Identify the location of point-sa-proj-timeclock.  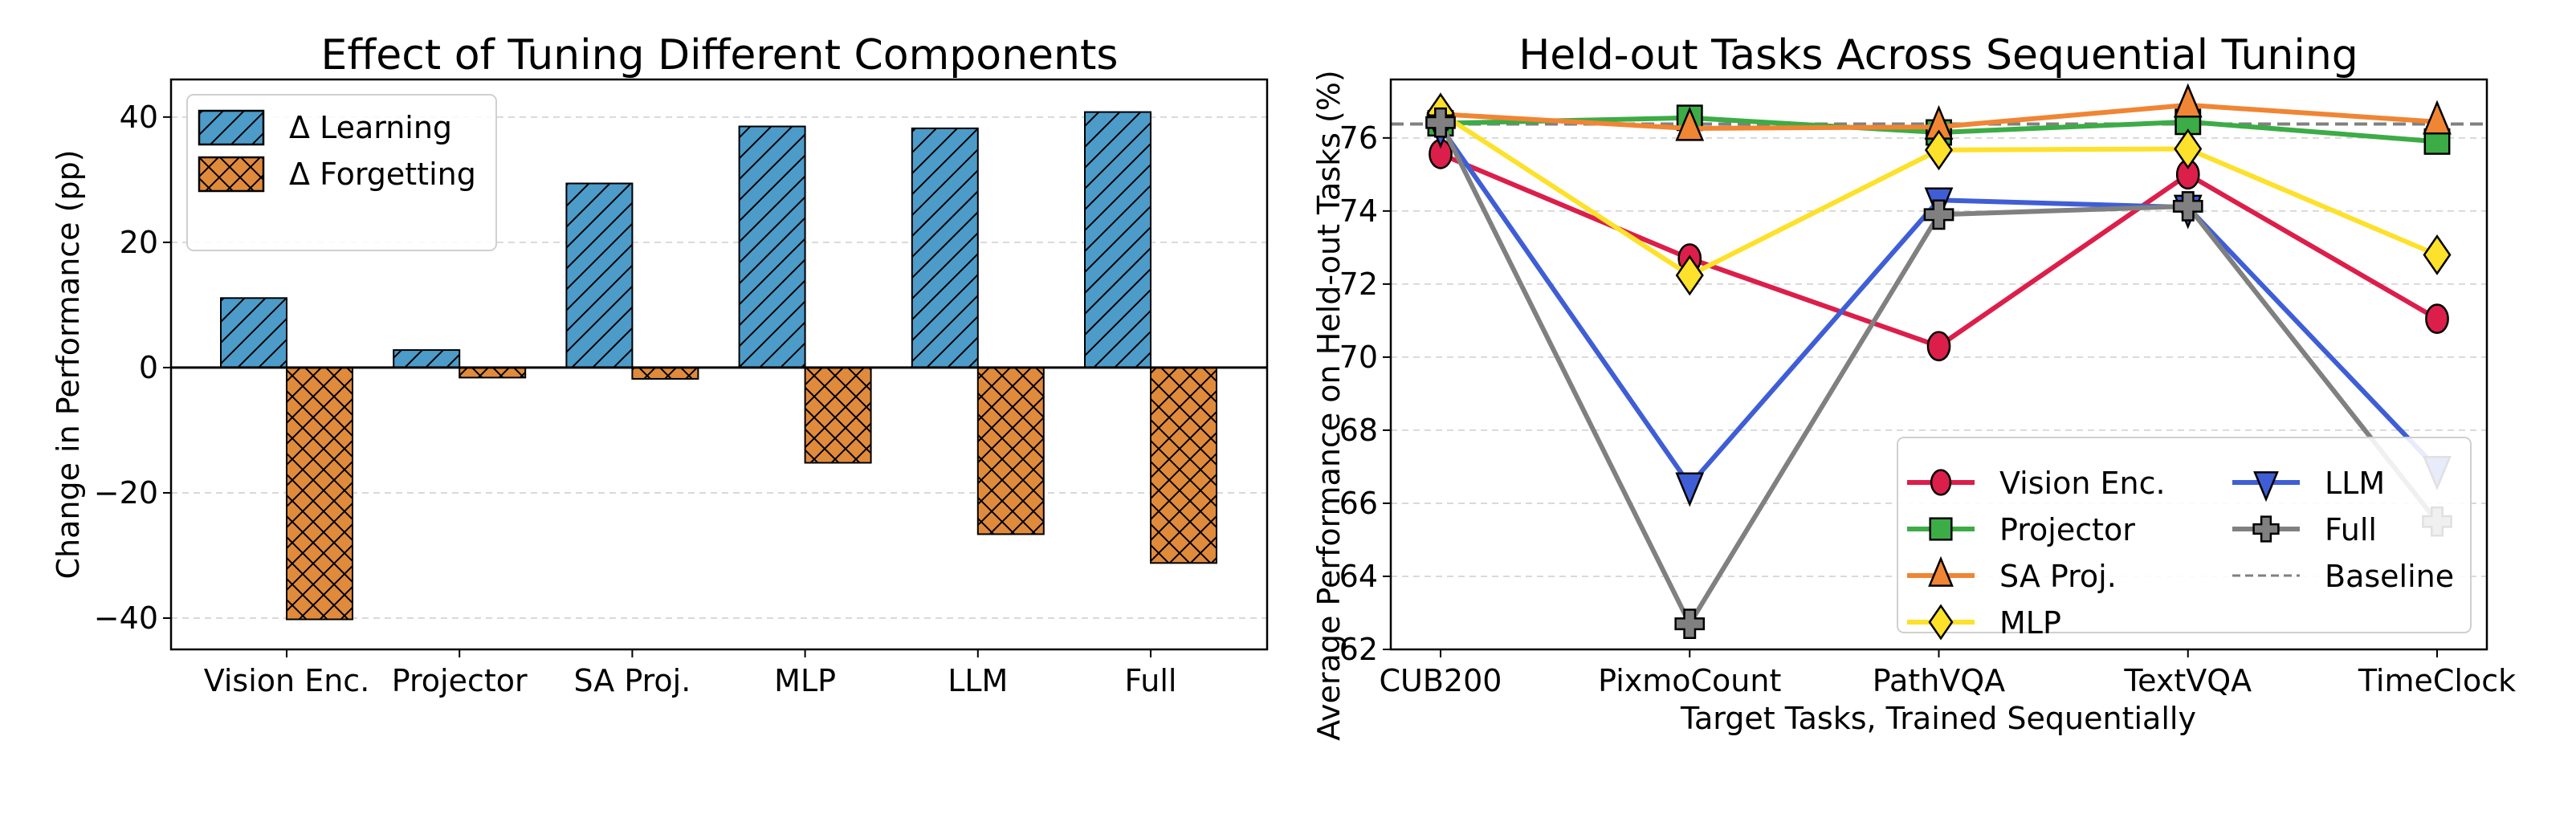
(2437, 117).